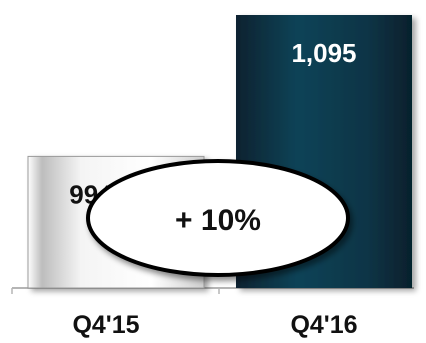  Describe the element at coordinates (323, 325) in the screenshot. I see `category-label: Q4'16` at that location.